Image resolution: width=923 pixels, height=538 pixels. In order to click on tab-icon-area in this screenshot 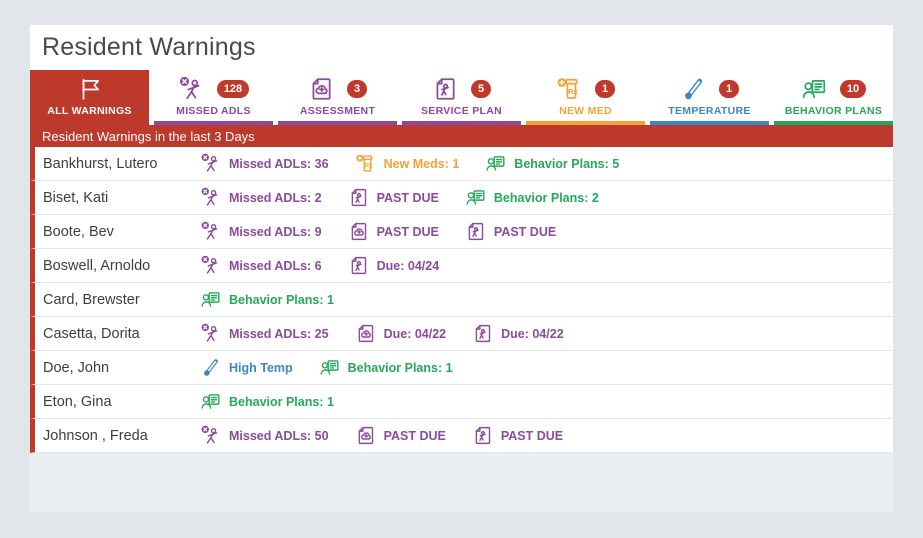, I will do `click(90, 89)`.